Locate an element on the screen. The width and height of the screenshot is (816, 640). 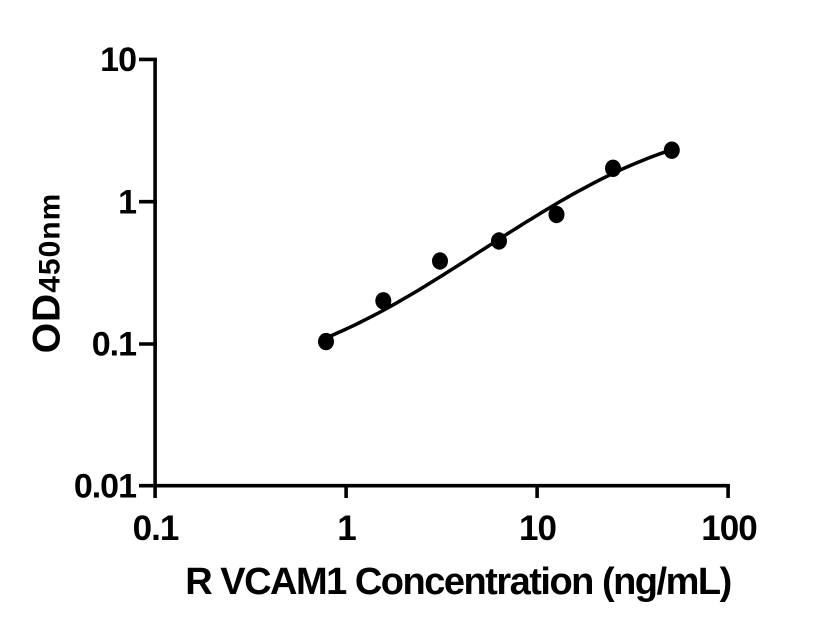
svg-text: OD450nm is located at coordinates (46, 273).